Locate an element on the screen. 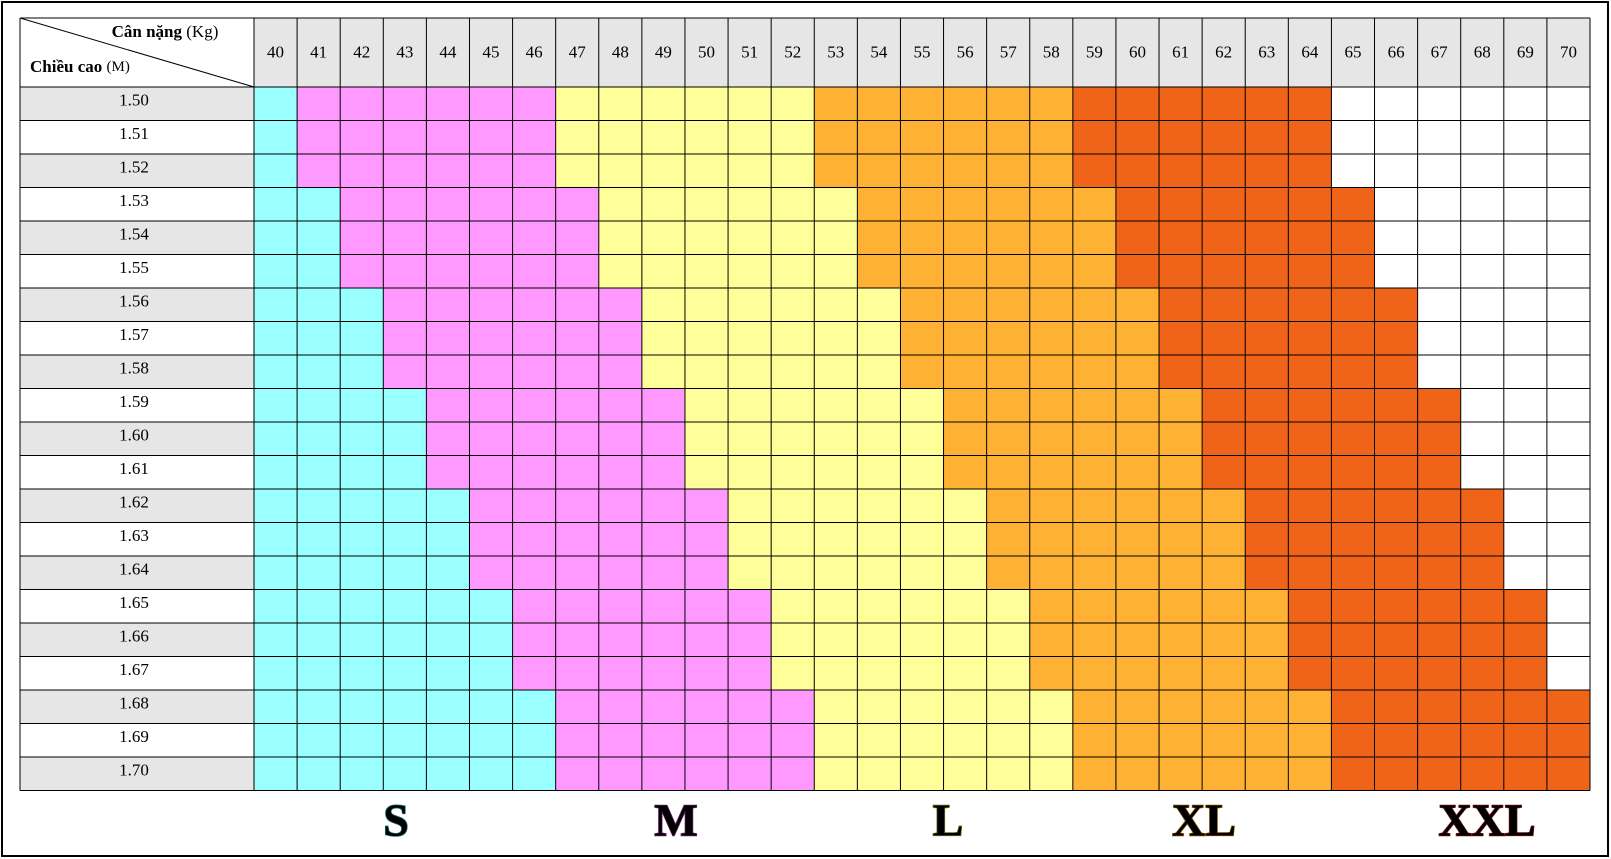 Image resolution: width=1611 pixels, height=859 pixels. column-header: 53 is located at coordinates (835, 51).